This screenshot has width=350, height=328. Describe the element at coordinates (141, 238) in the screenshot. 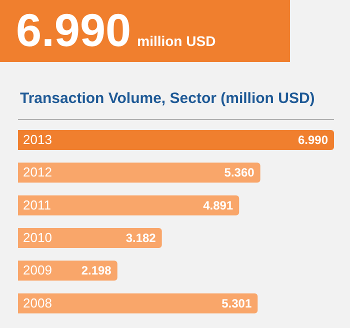

I see `data-label: 3.182` at that location.